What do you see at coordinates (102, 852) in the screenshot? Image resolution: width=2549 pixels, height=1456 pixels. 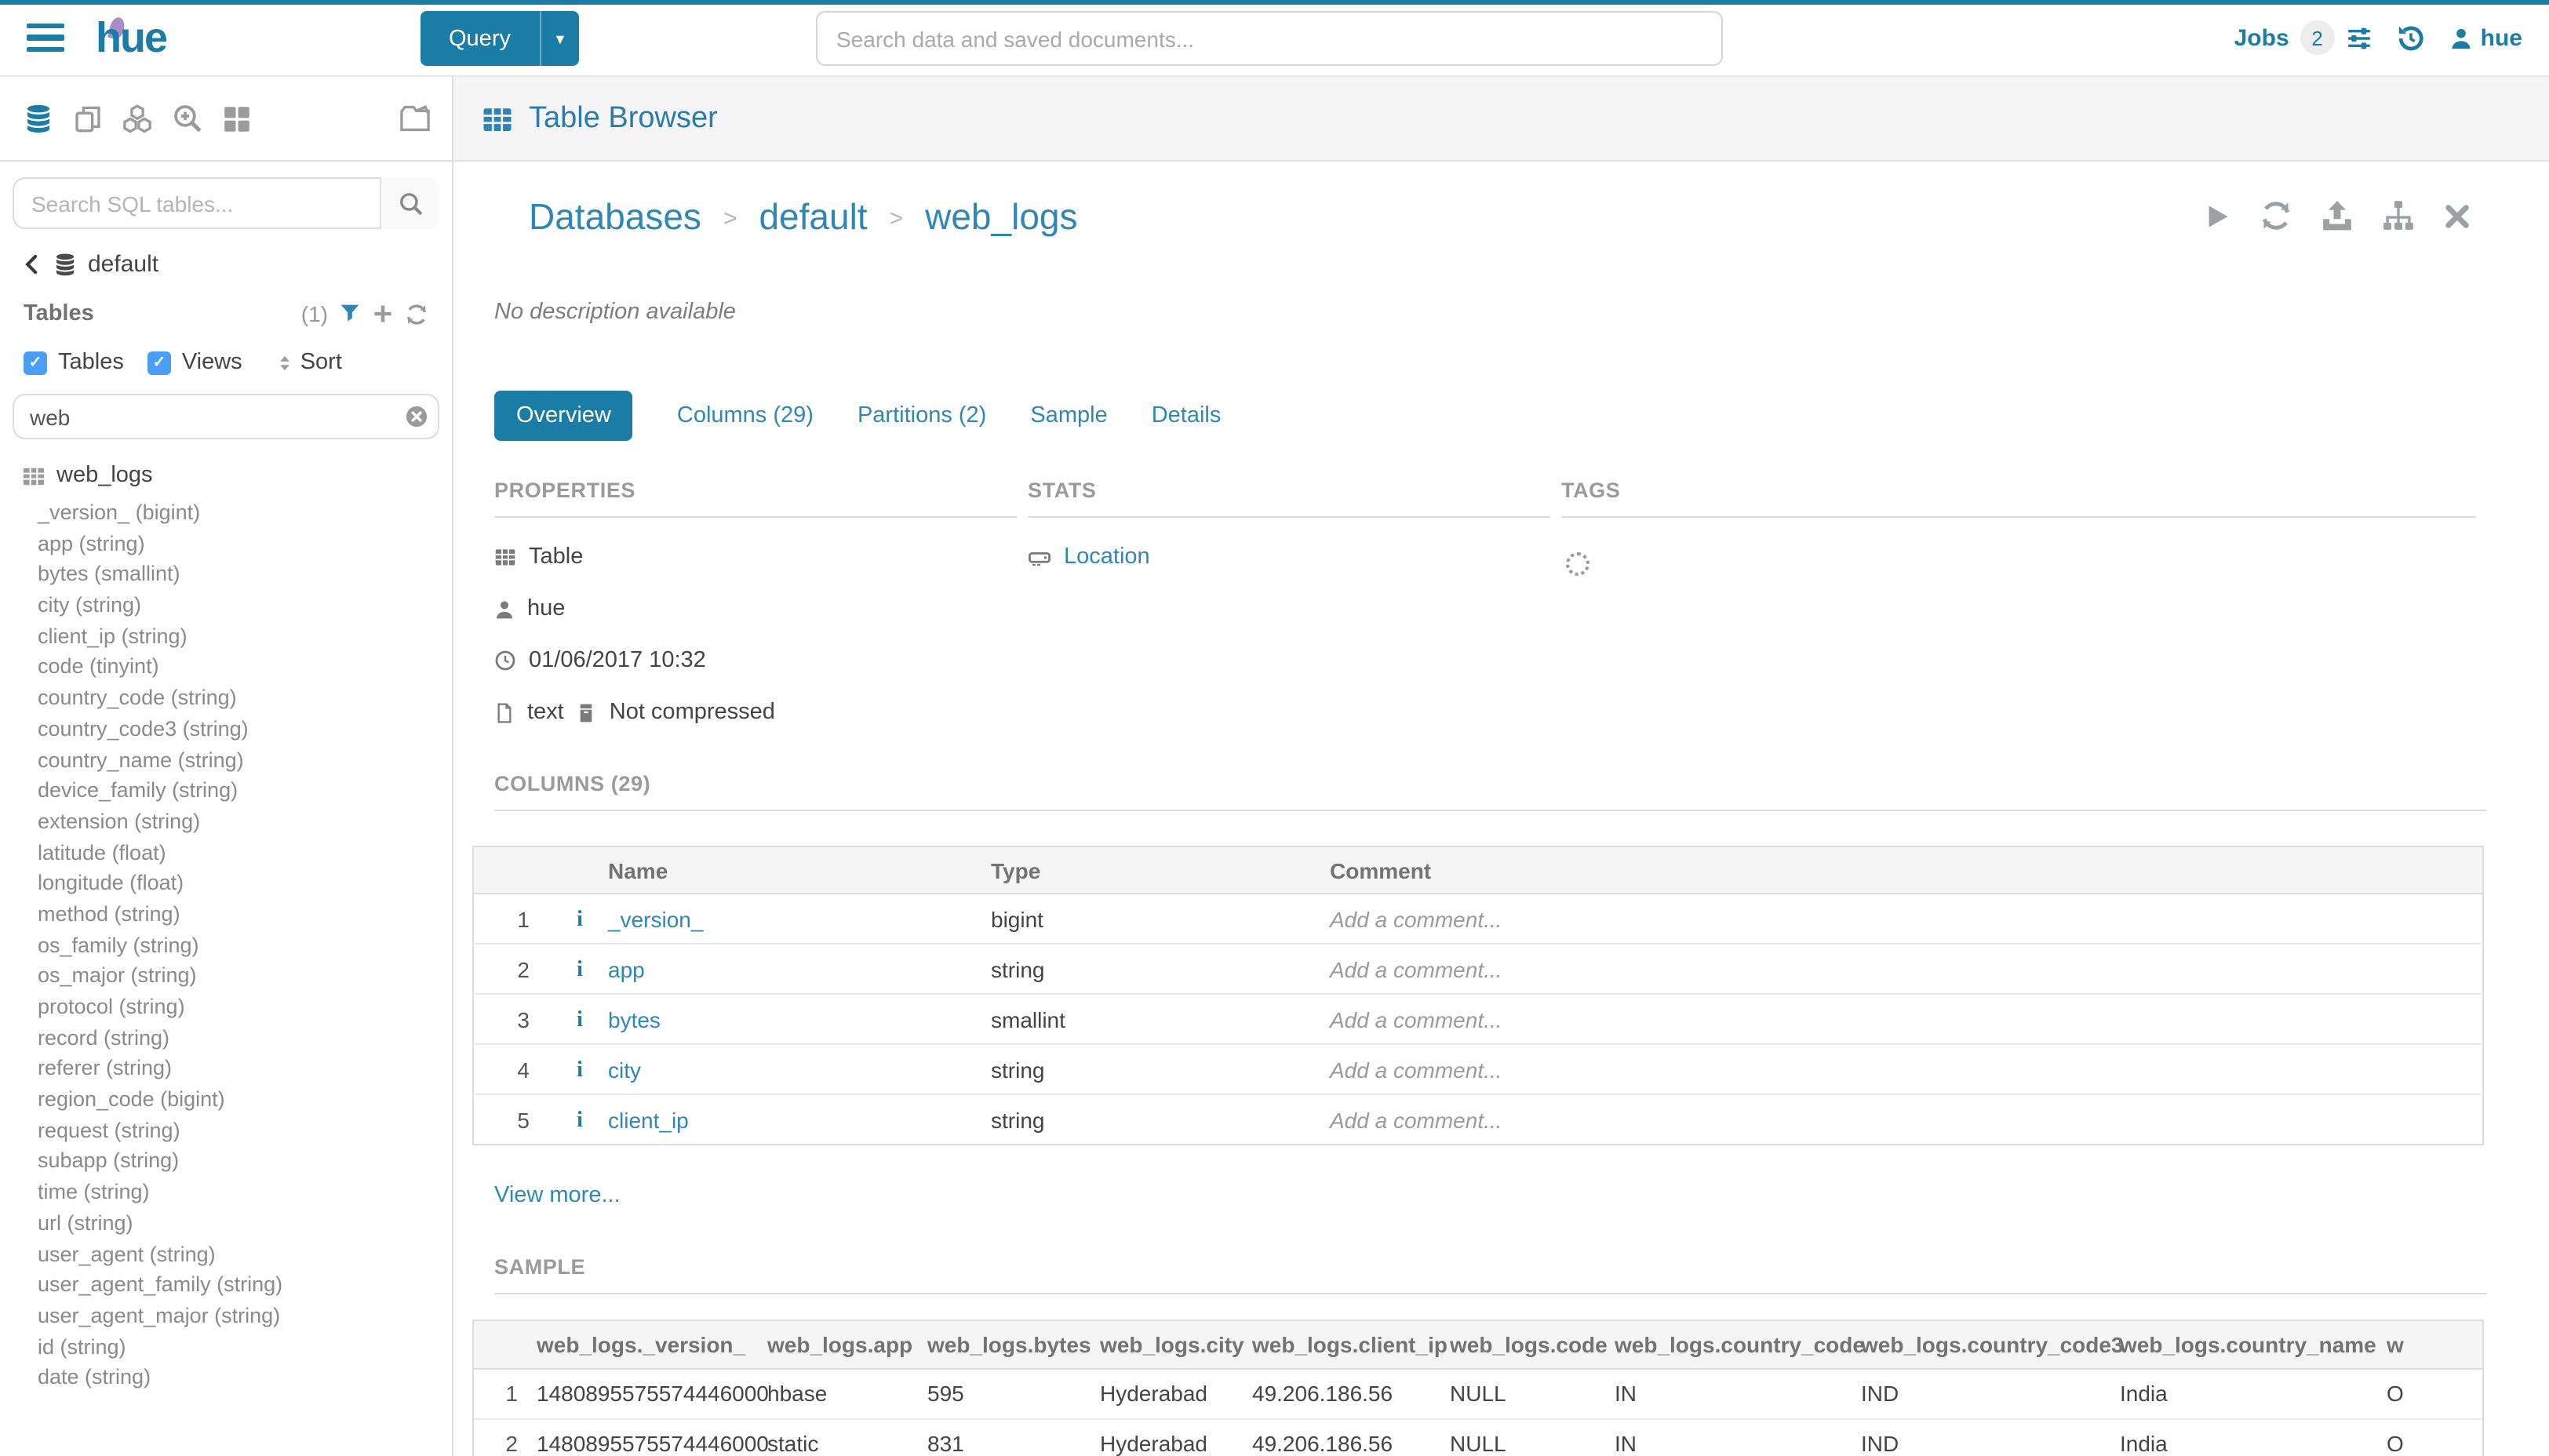 I see `tree-column-item: latitude (float)` at bounding box center [102, 852].